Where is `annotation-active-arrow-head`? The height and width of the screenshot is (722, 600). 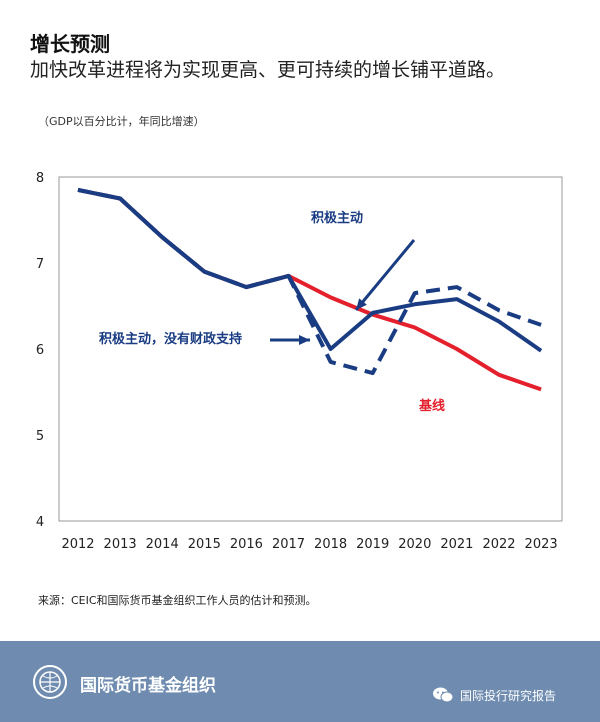 annotation-active-arrow-head is located at coordinates (361, 304).